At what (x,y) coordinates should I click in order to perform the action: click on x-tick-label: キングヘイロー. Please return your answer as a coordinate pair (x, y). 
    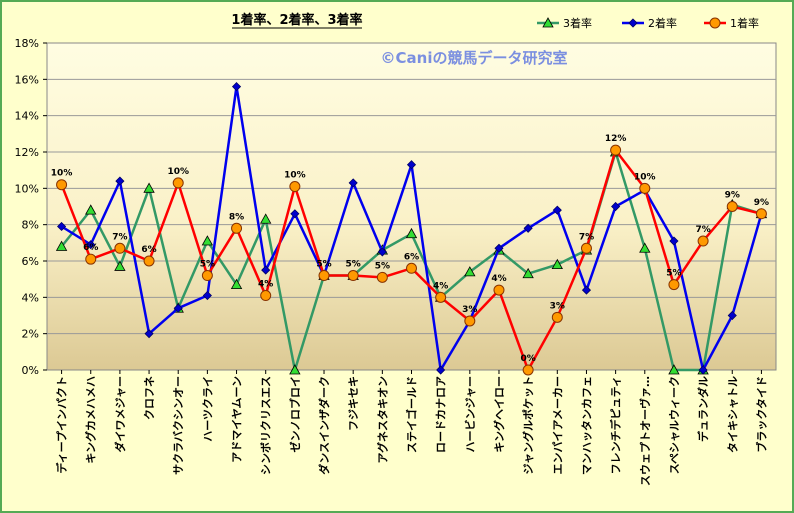
    Looking at the image, I should click on (499, 414).